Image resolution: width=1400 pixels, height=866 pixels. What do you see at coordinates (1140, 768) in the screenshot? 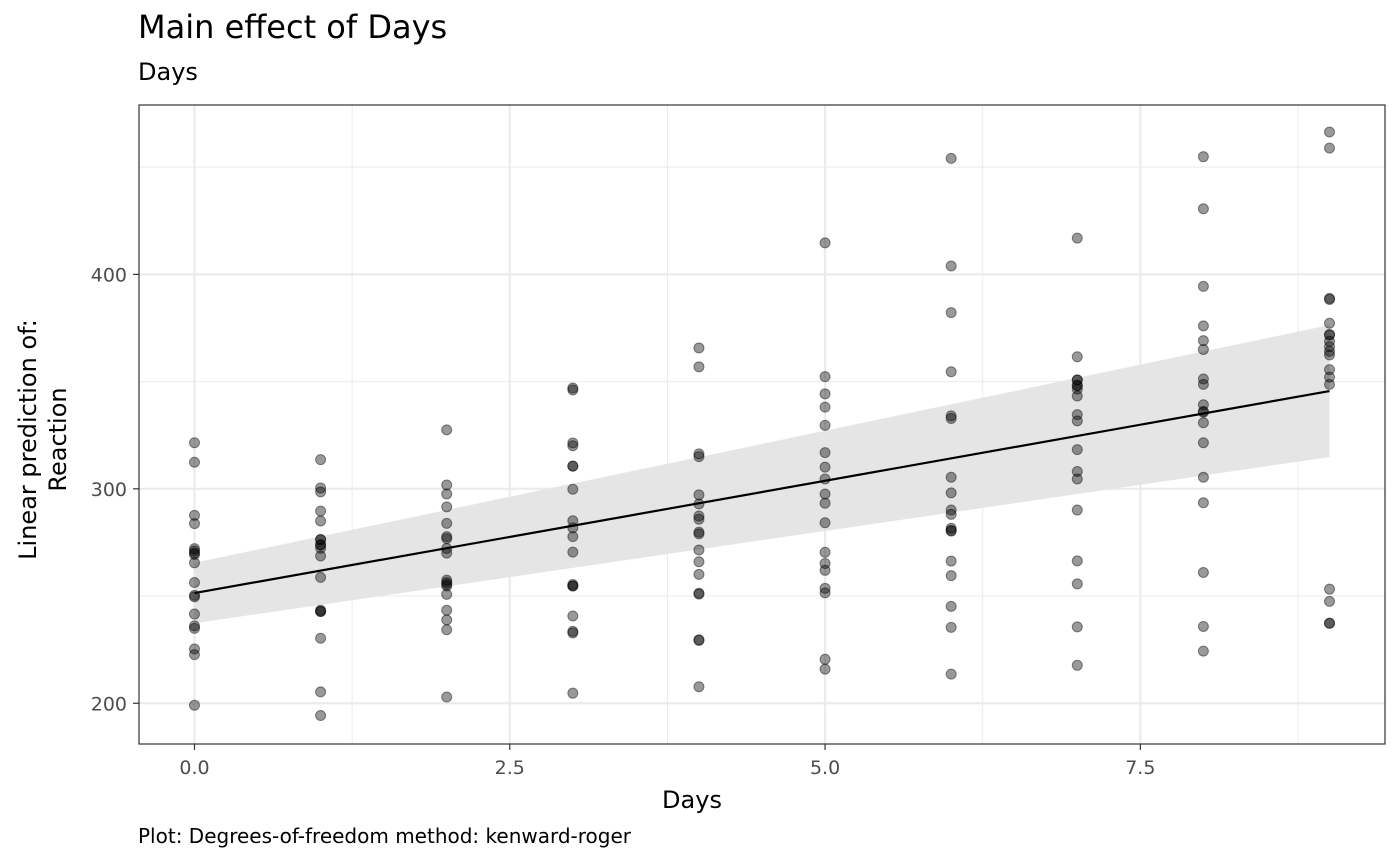
I see `x-tick-label: 7.5` at bounding box center [1140, 768].